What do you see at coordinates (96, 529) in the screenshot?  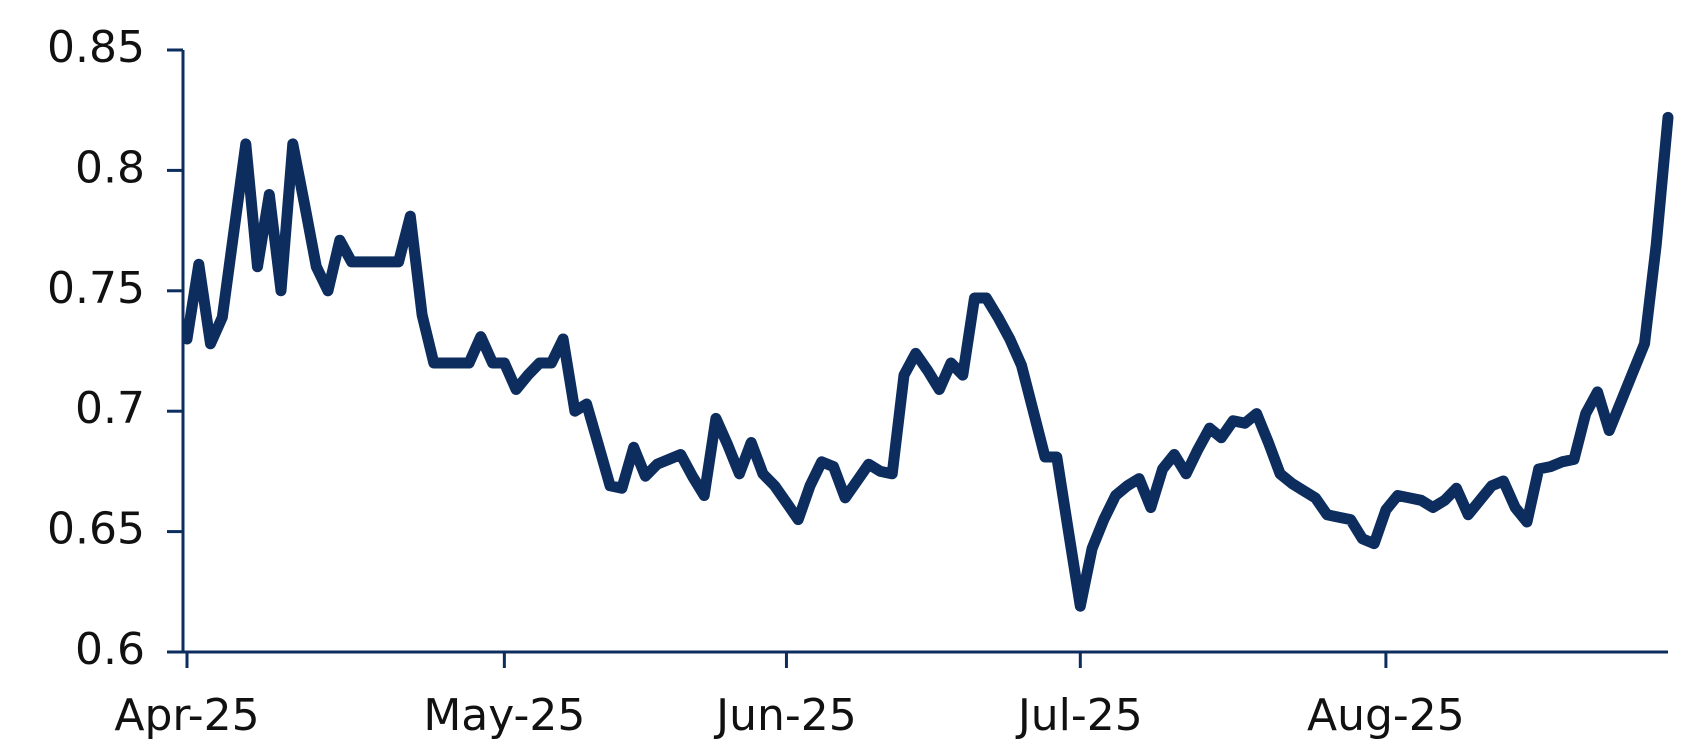 I see `y-tick-label: 0.65` at bounding box center [96, 529].